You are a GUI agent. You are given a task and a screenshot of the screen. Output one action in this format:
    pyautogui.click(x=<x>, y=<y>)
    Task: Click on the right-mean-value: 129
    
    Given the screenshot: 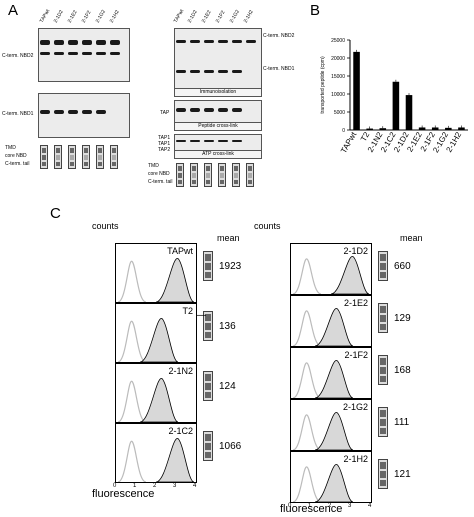 What is the action you would take?
    pyautogui.click(x=402, y=318)
    